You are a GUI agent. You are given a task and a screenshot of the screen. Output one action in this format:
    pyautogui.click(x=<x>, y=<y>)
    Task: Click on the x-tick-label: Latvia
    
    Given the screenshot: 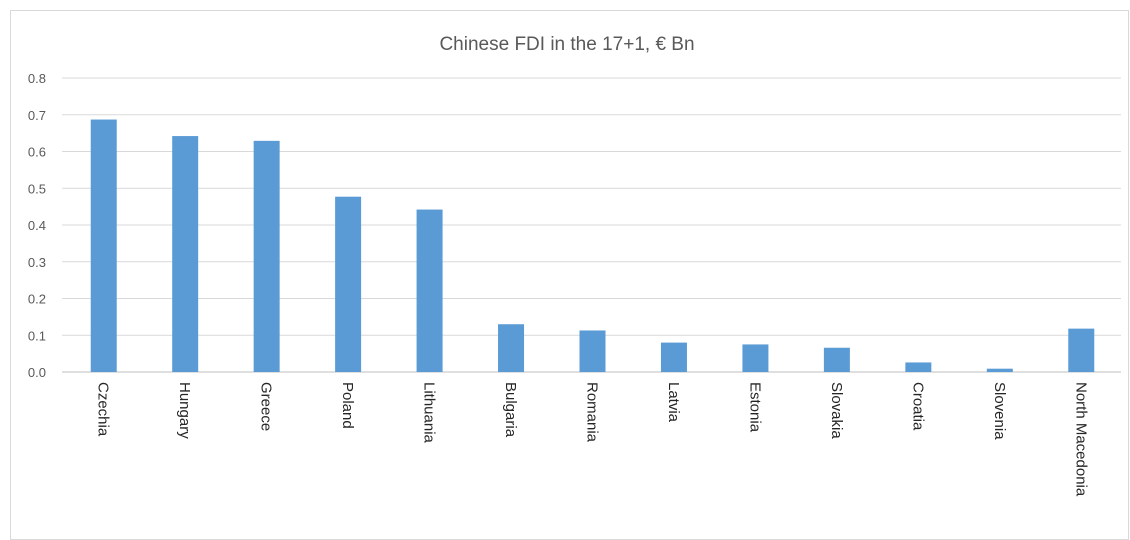 What is the action you would take?
    pyautogui.click(x=673, y=402)
    